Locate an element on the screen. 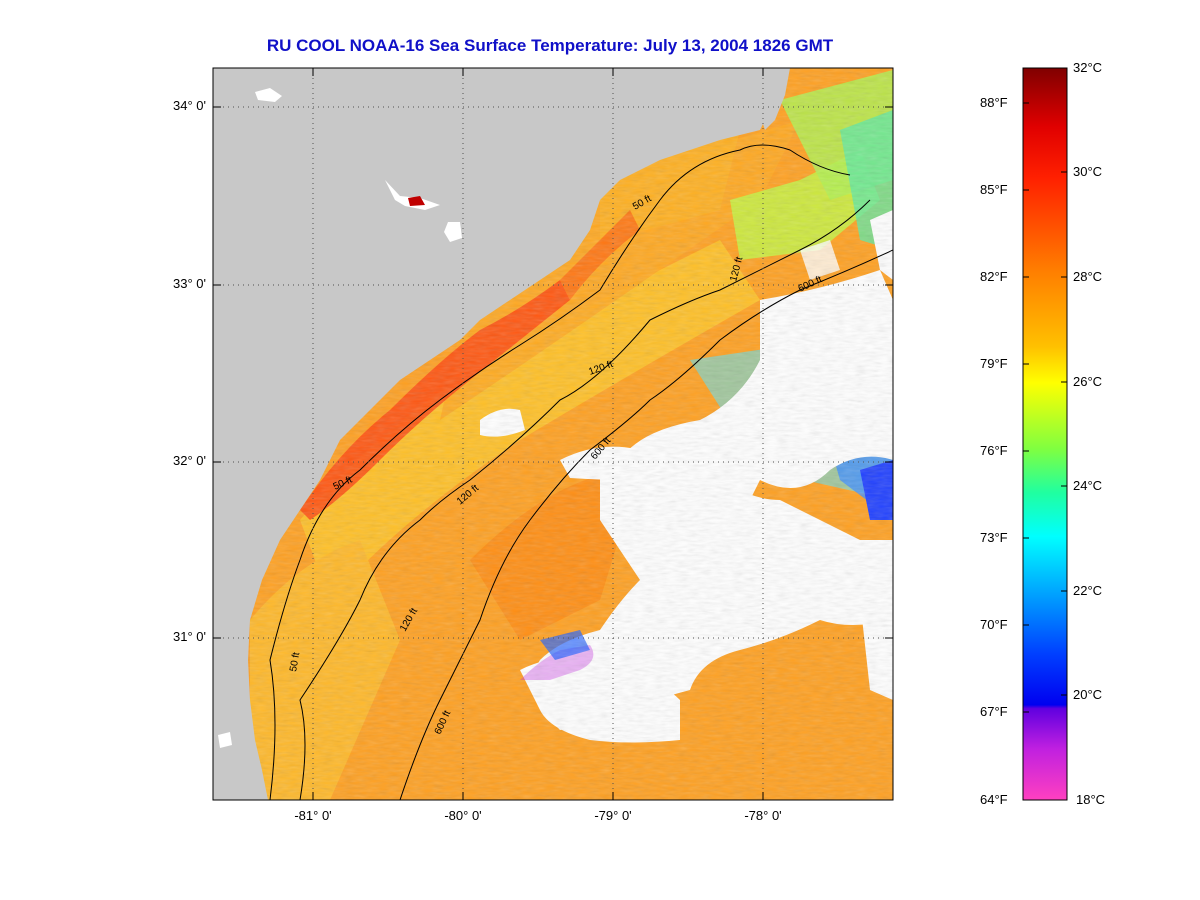 This screenshot has width=1200, height=900. lon-label-78: -78° 0' is located at coordinates (763, 815).